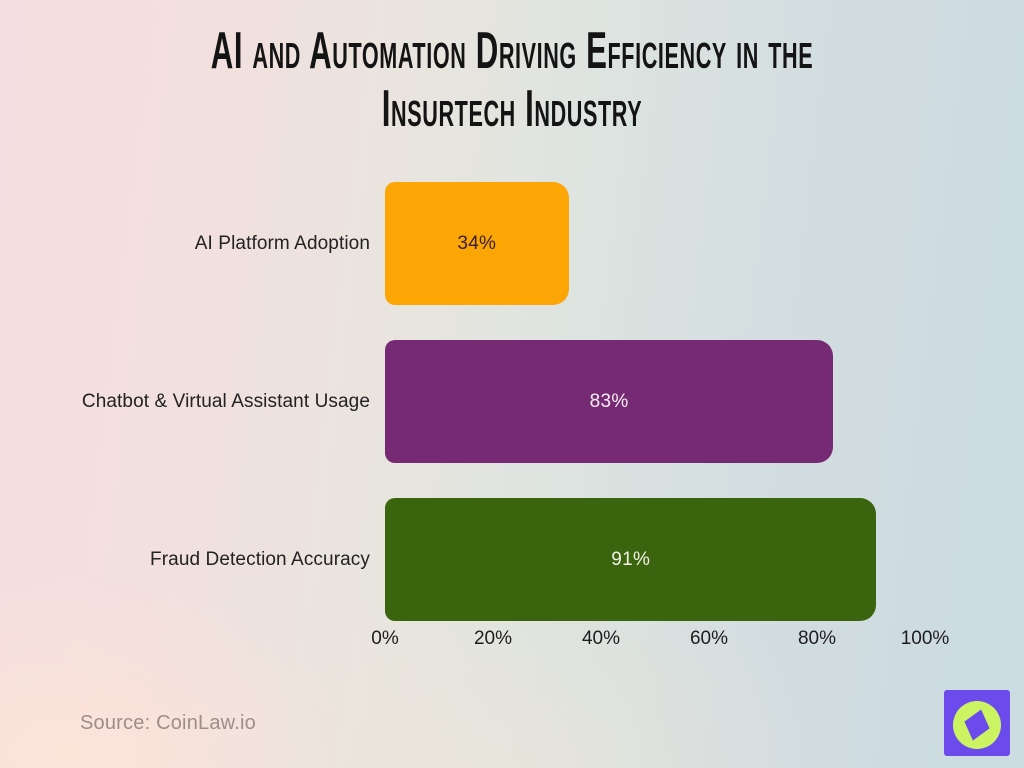 The height and width of the screenshot is (768, 1024). What do you see at coordinates (385, 638) in the screenshot?
I see `x-axis-tick-0pct: 0%` at bounding box center [385, 638].